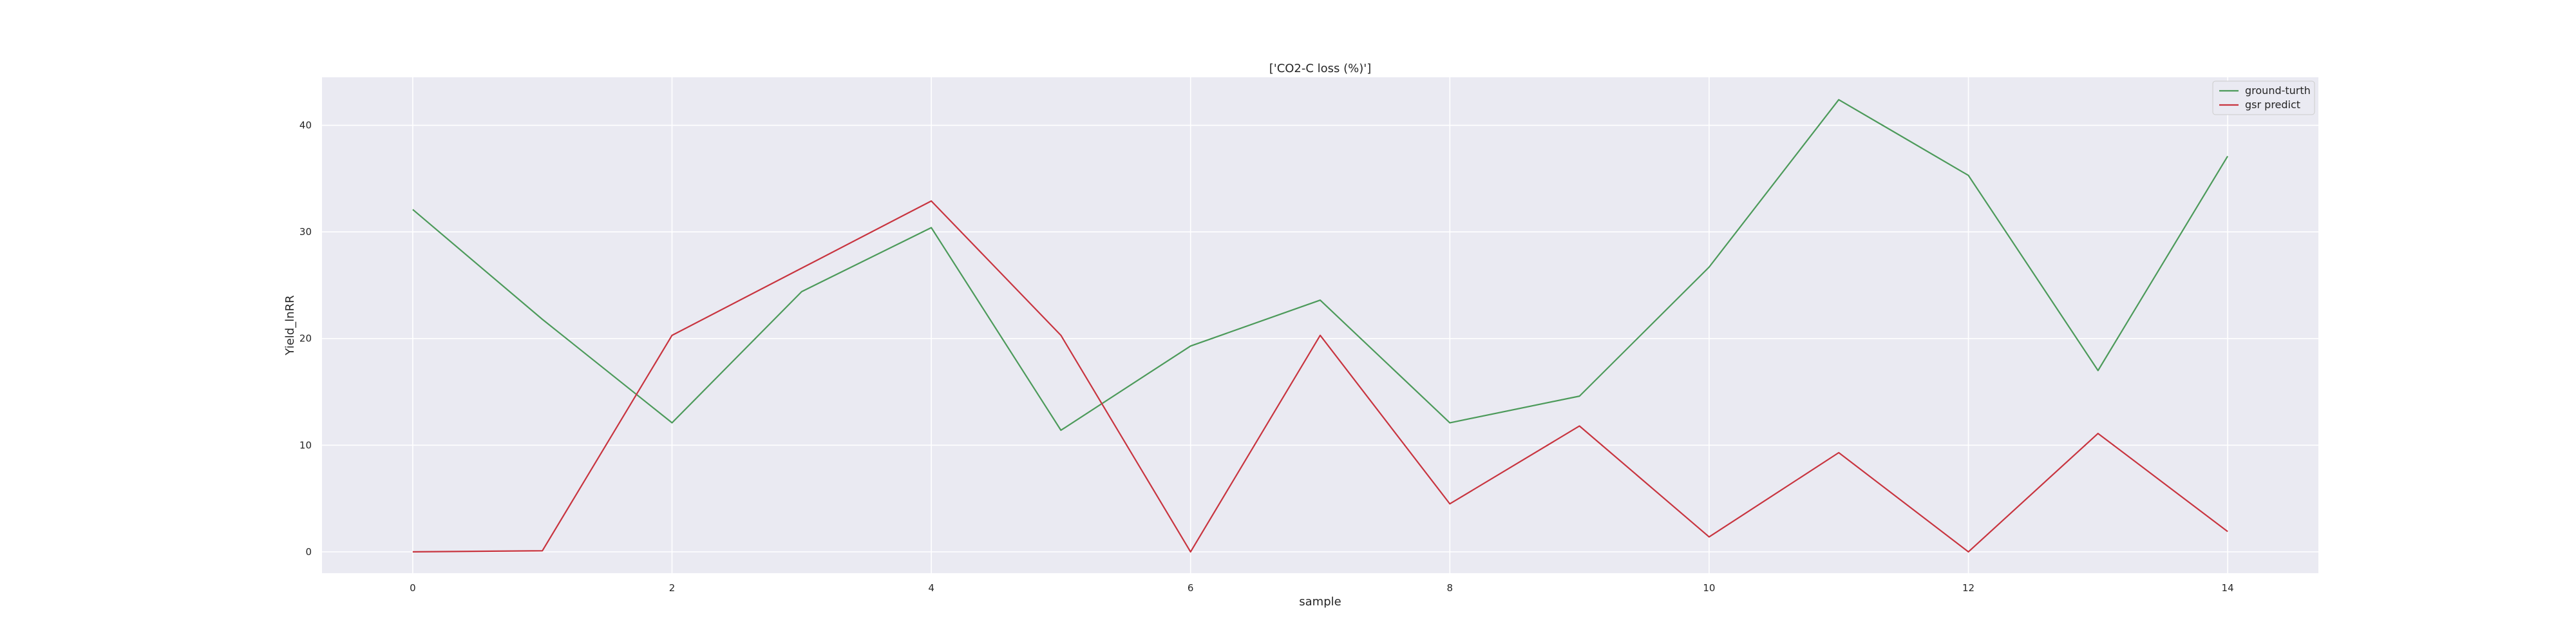  What do you see at coordinates (931, 588) in the screenshot?
I see `x-tick-label: 4` at bounding box center [931, 588].